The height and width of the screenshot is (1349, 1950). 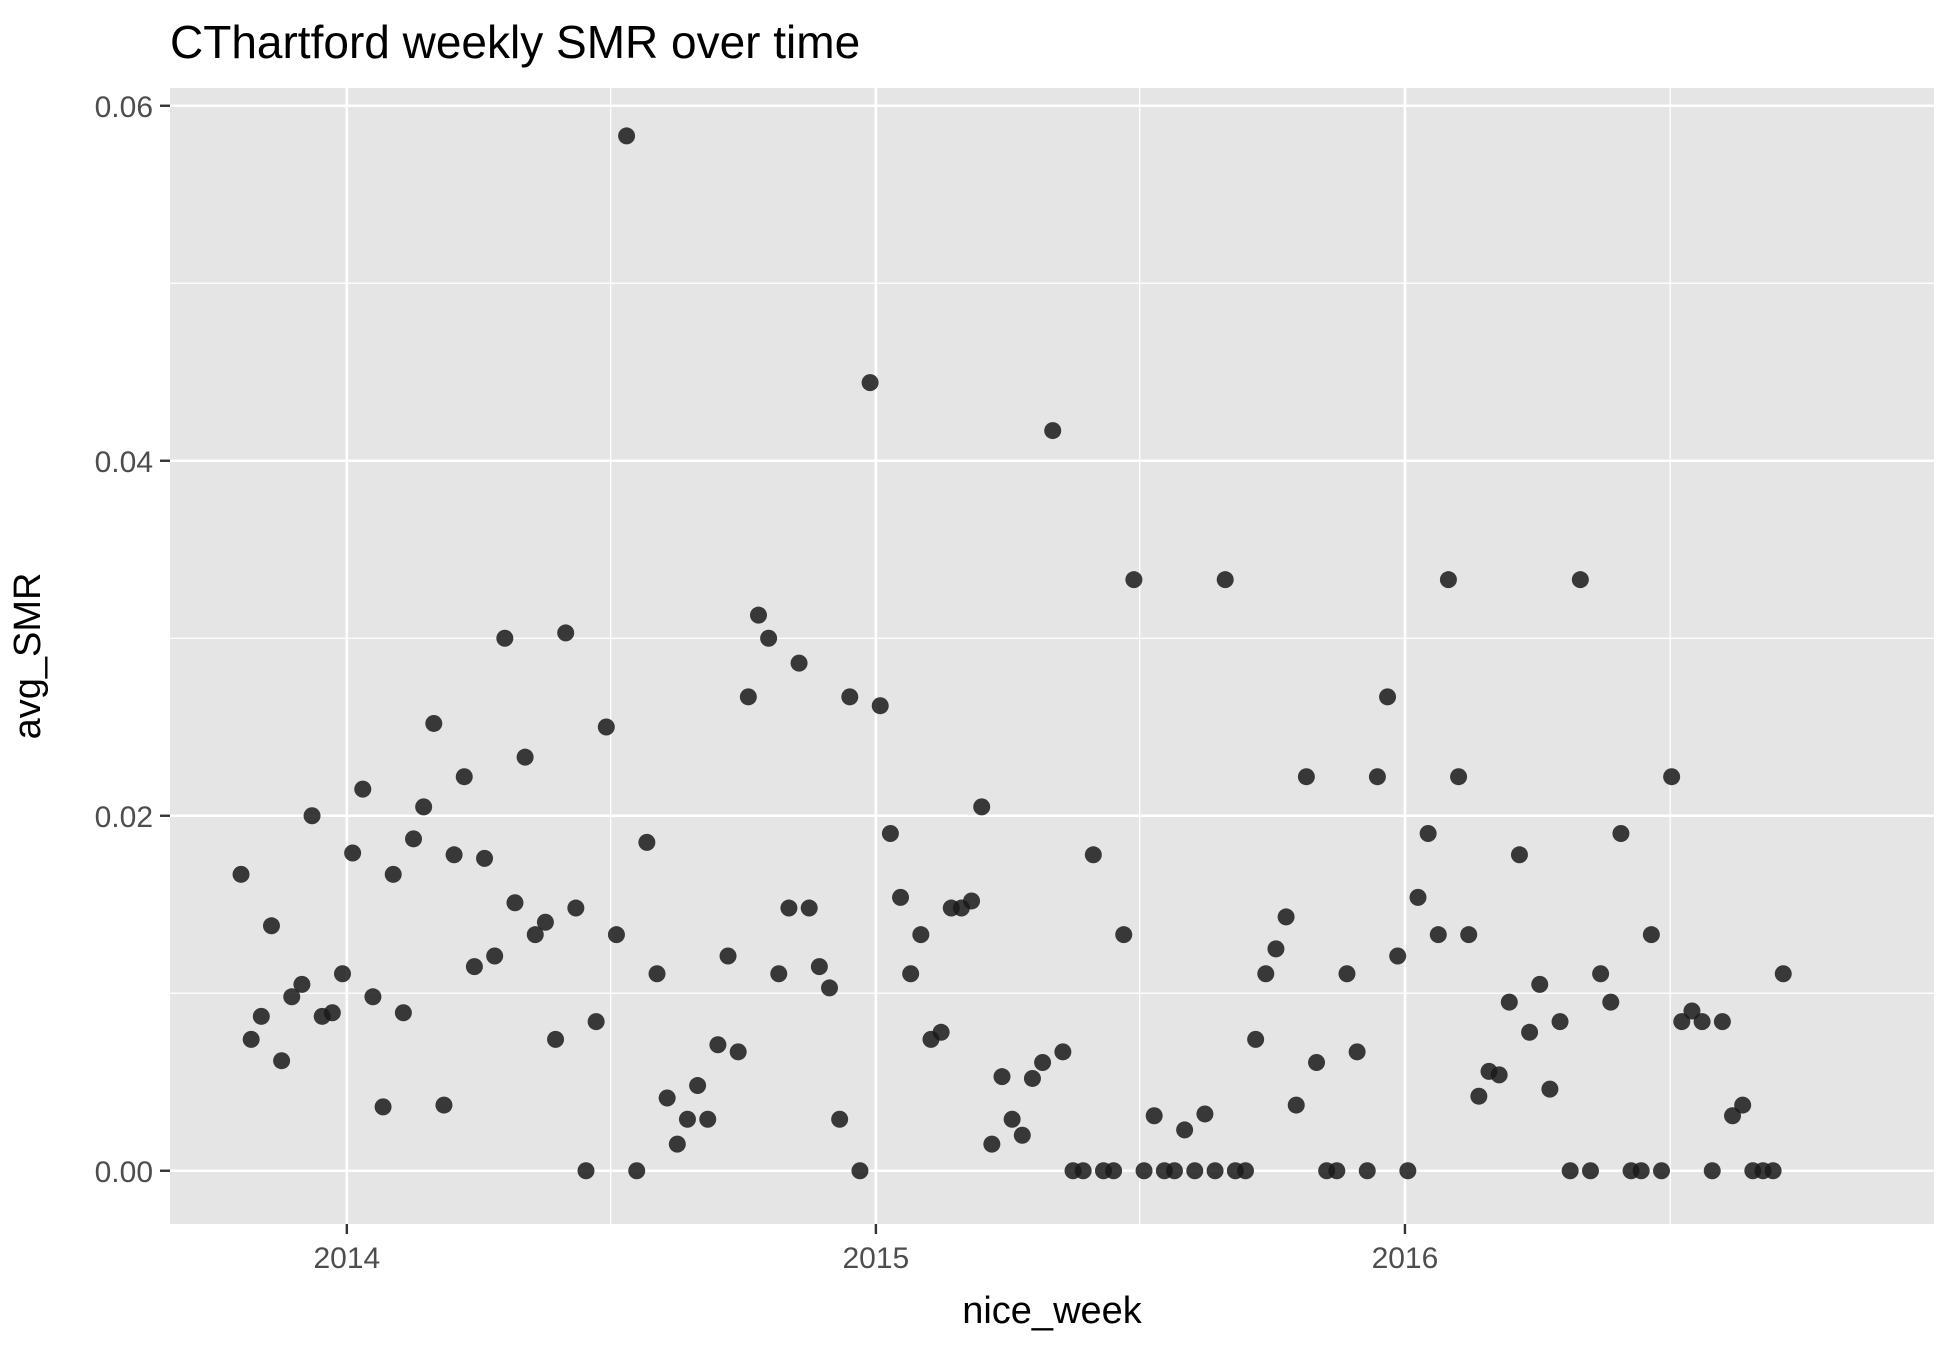 I want to click on x-tick-label: 2016, so click(x=1405, y=1258).